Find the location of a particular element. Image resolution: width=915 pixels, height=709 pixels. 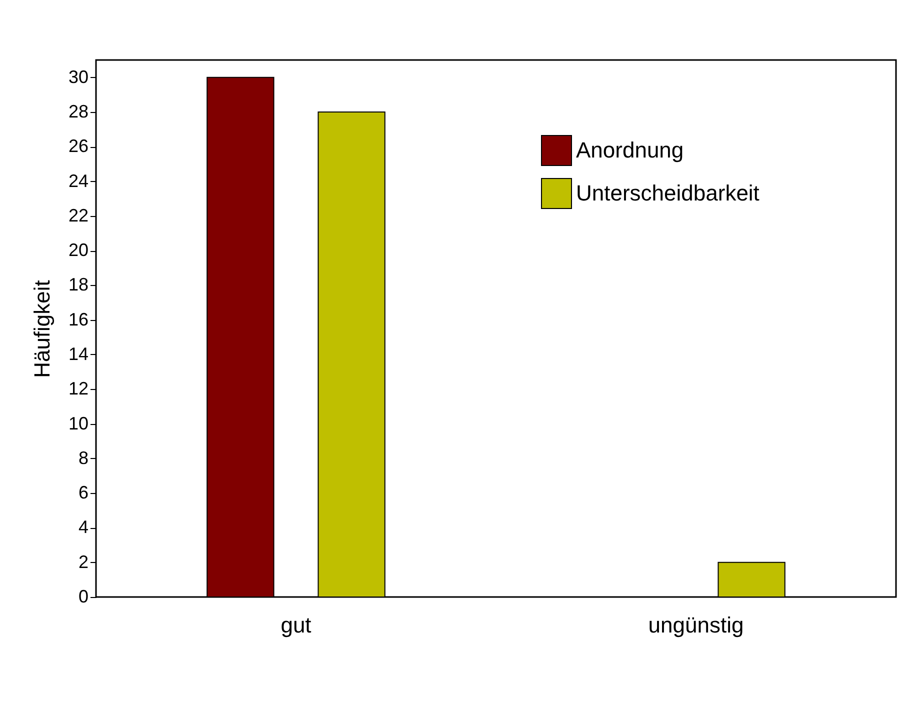

x-tick-label: gut is located at coordinates (296, 625).